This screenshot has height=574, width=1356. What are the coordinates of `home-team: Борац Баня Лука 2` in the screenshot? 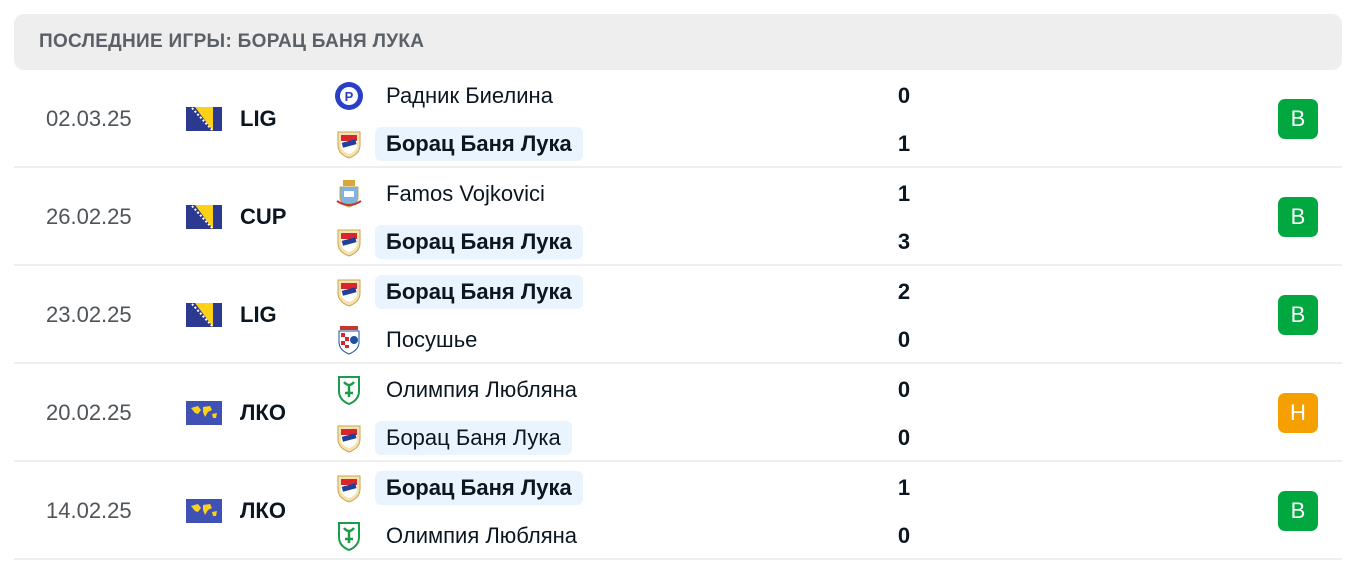 It's located at (782, 292).